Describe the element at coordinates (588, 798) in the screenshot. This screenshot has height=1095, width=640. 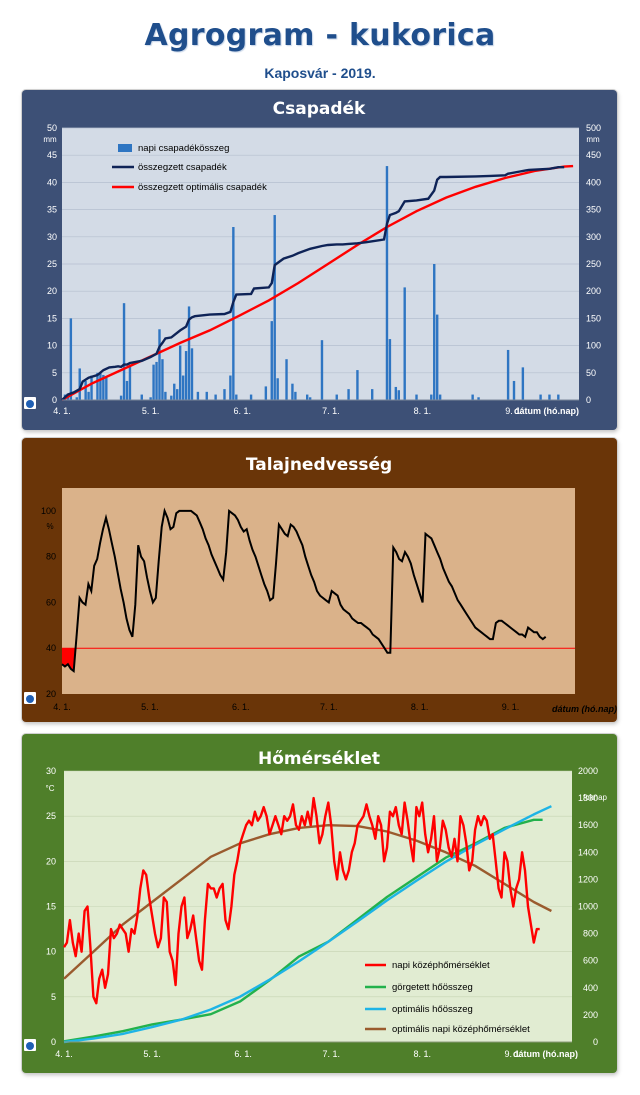
I see `y2-tick-label: 1800` at that location.